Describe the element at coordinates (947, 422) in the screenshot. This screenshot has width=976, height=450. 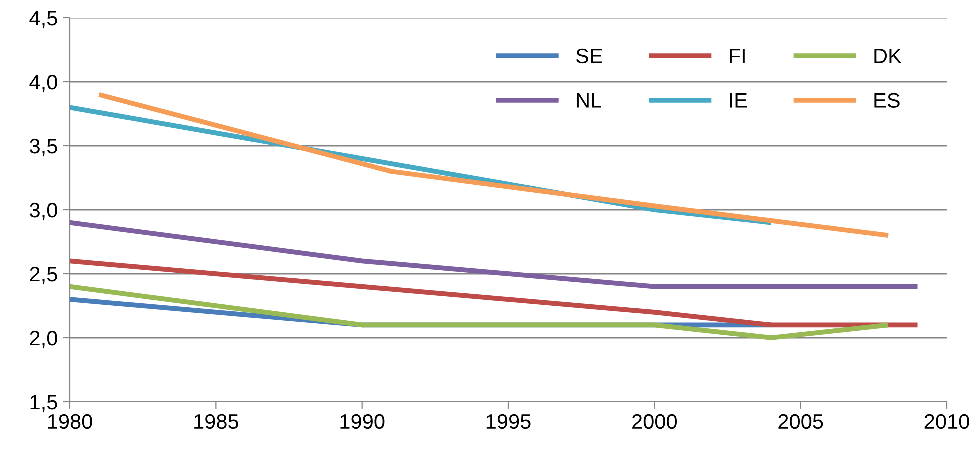
I see `x-tick-label: 2010` at that location.